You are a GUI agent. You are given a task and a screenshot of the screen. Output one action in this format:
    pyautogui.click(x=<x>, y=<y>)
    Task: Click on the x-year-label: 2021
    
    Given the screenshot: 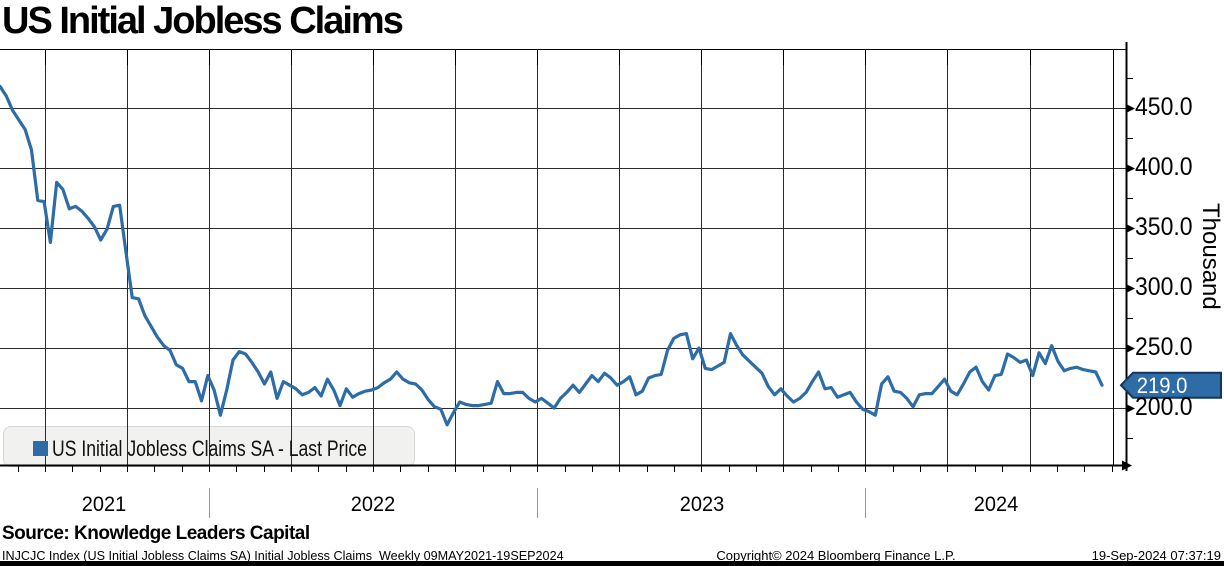 What is the action you would take?
    pyautogui.click(x=104, y=504)
    